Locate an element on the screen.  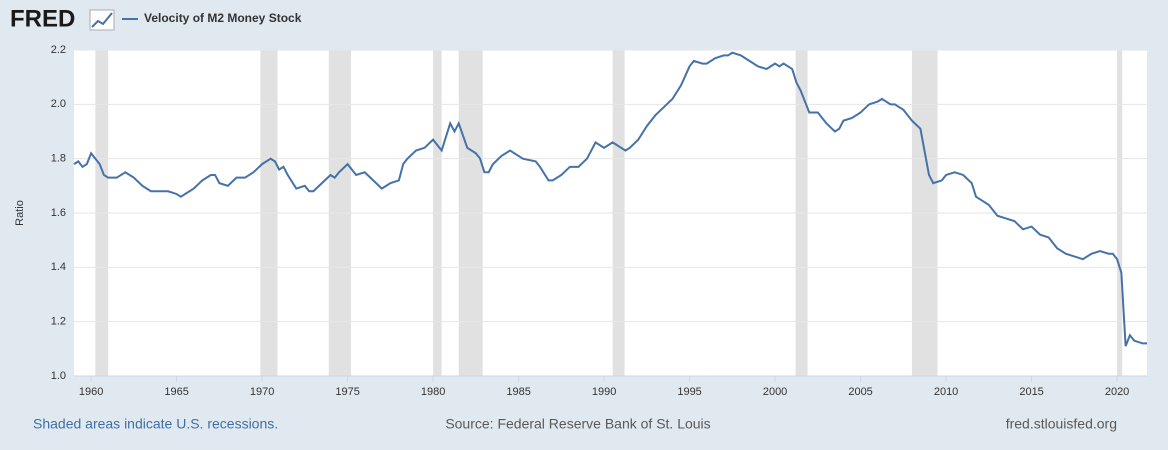
x-tick-label: 1965 is located at coordinates (176, 392).